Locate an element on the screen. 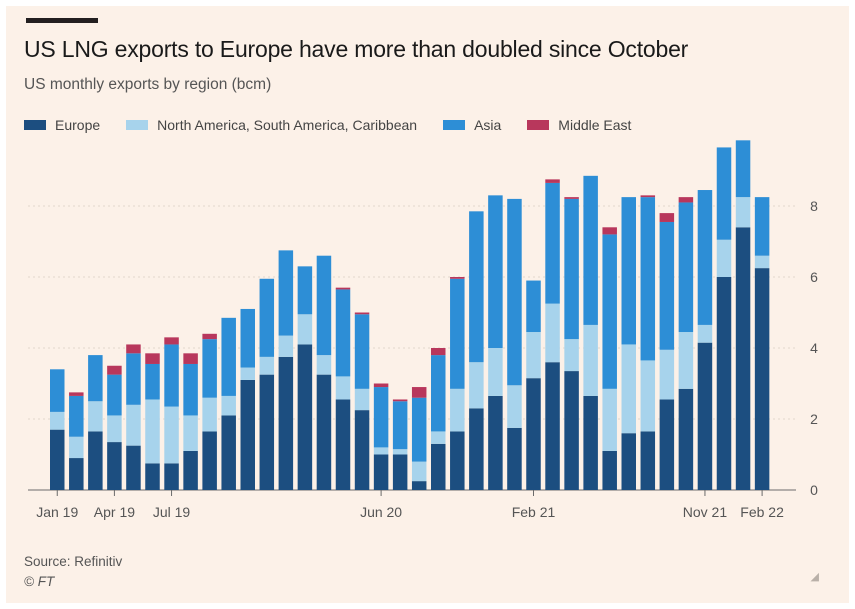  legend-item-europe: Europe is located at coordinates (62, 125).